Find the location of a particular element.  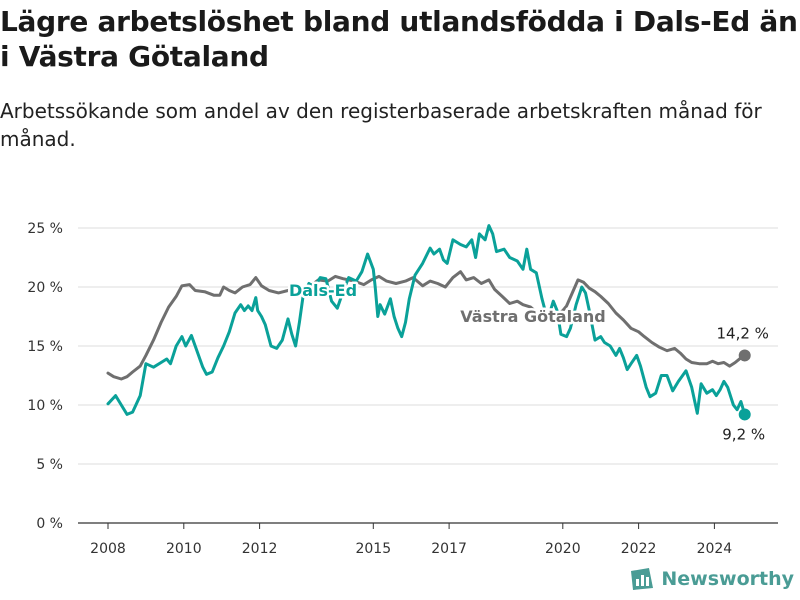

x-tick-label: 2024 is located at coordinates (715, 549).